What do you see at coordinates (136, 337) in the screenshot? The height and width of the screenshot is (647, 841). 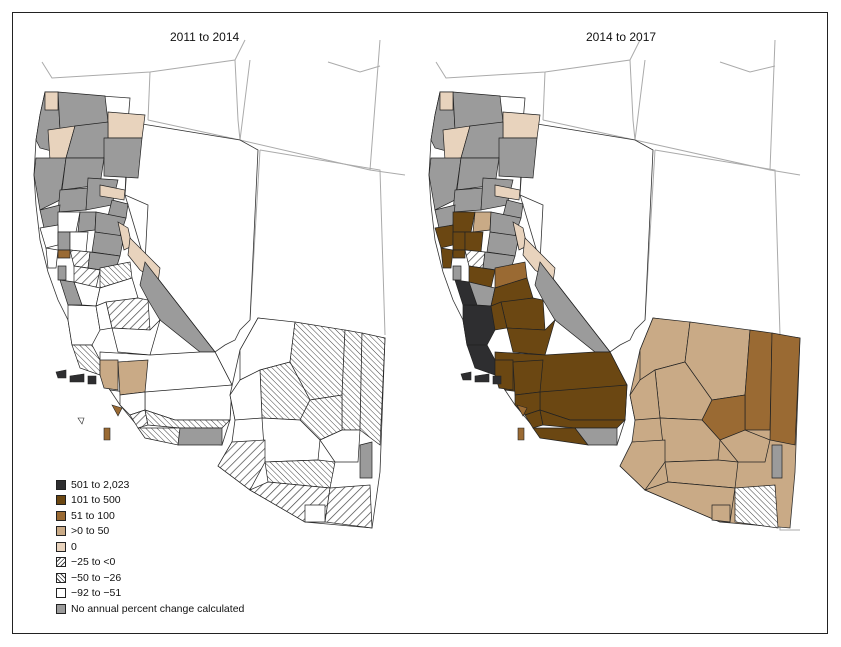 I see `county-tulare-white` at bounding box center [136, 337].